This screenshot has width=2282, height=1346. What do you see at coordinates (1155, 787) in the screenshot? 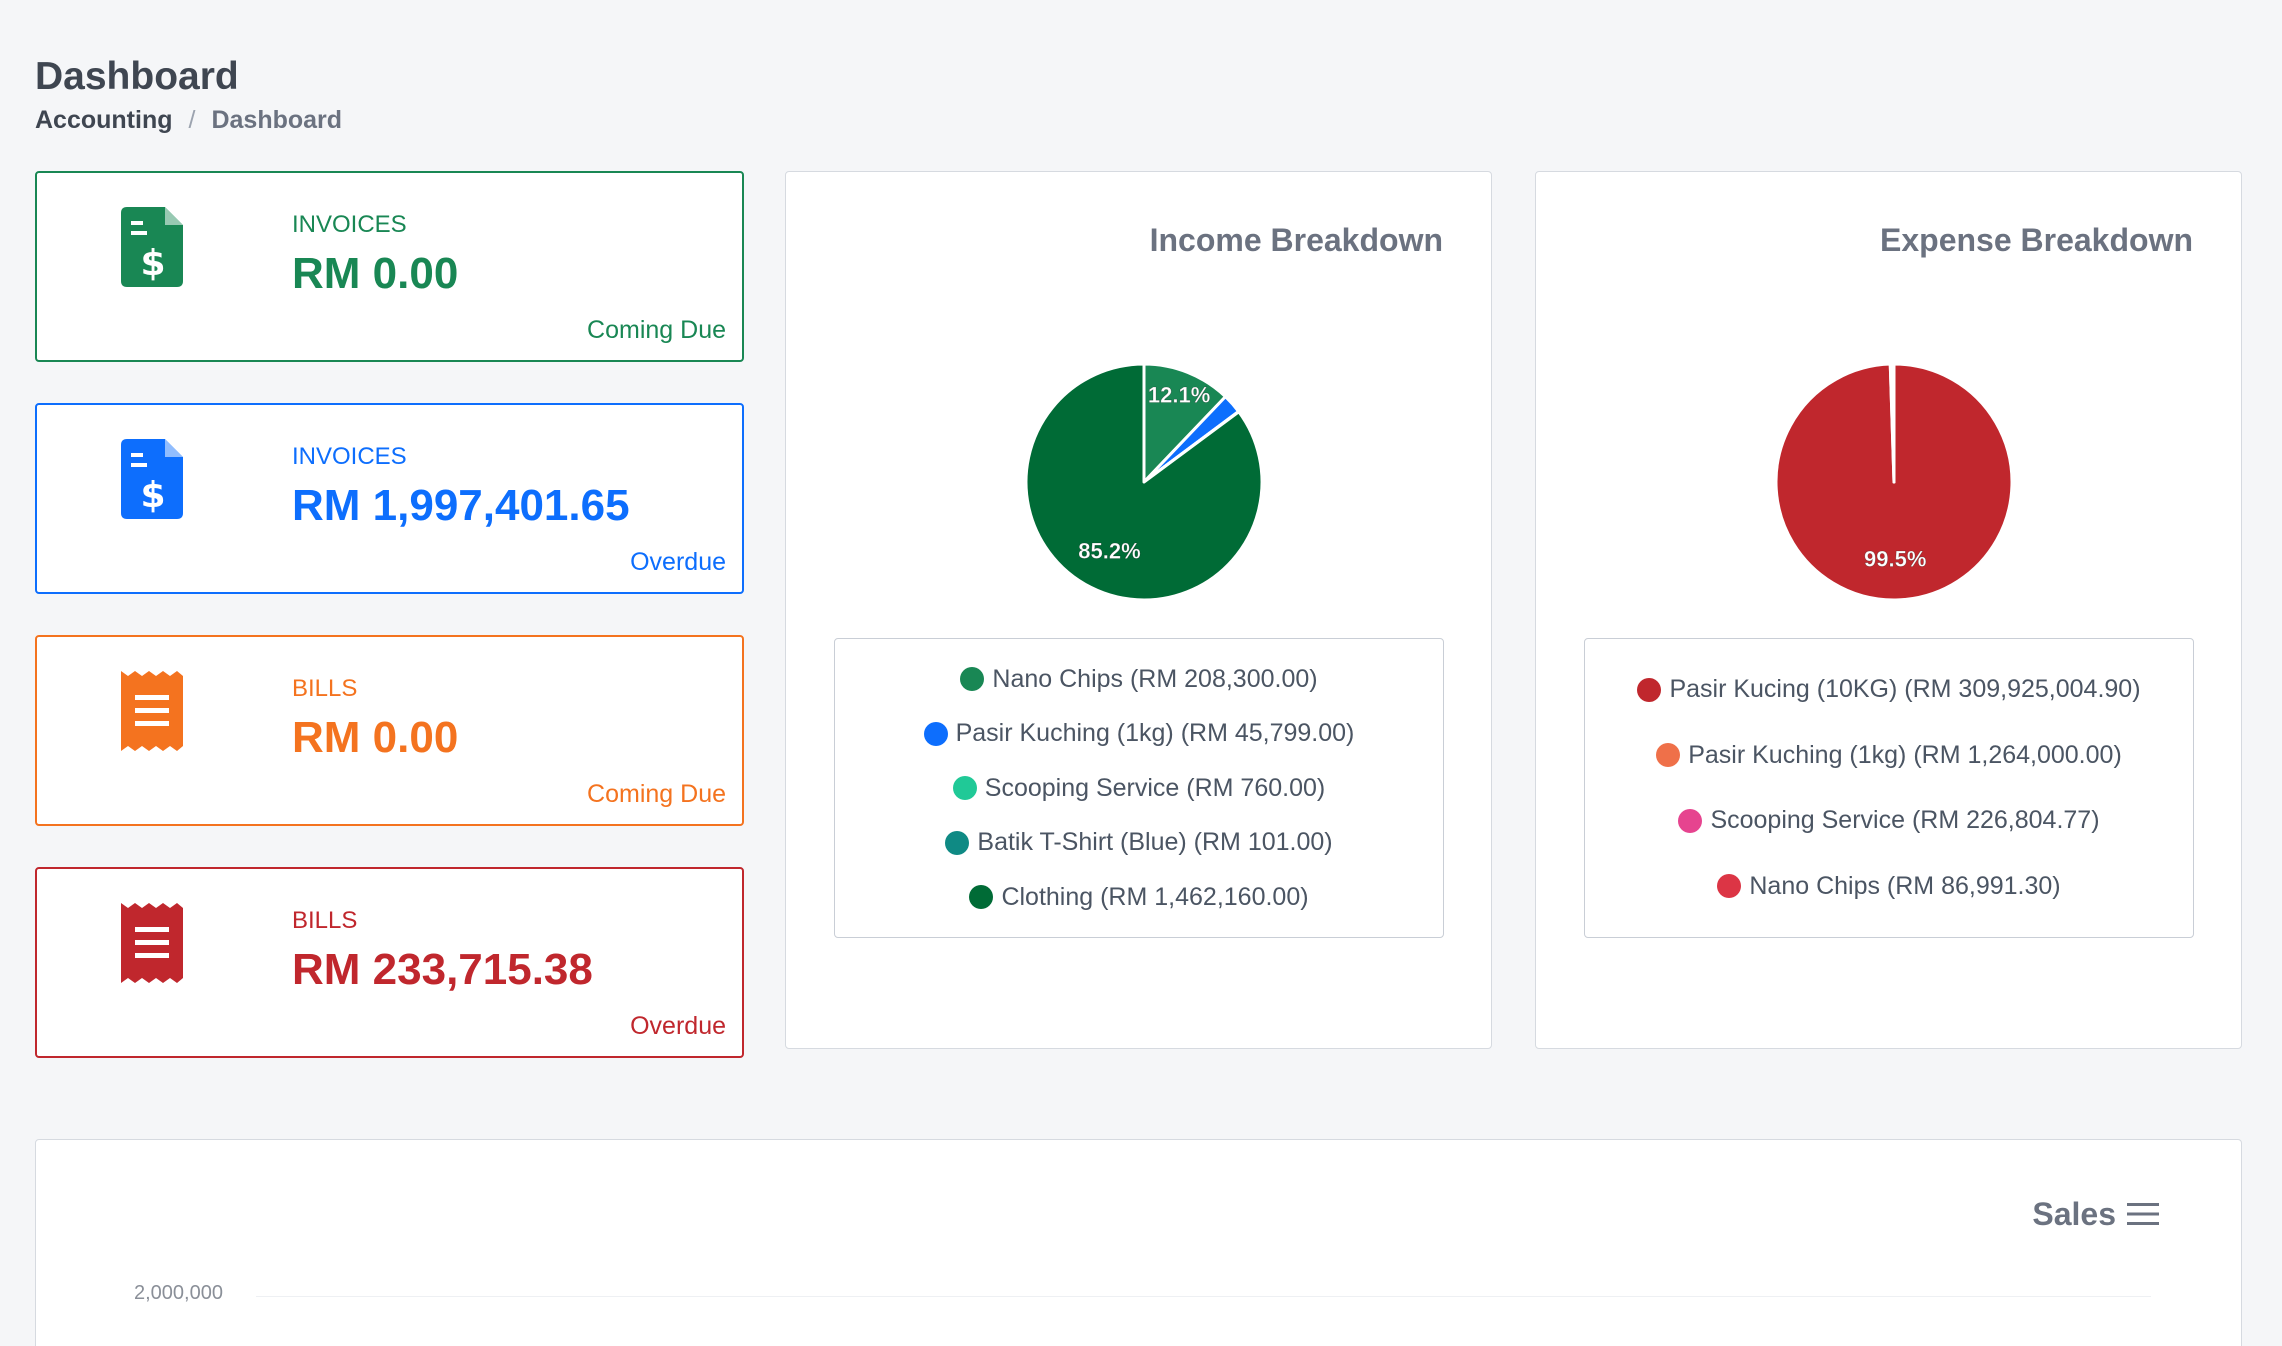
I see `legend-label: Scooping Service (RM 760.00)` at bounding box center [1155, 787].